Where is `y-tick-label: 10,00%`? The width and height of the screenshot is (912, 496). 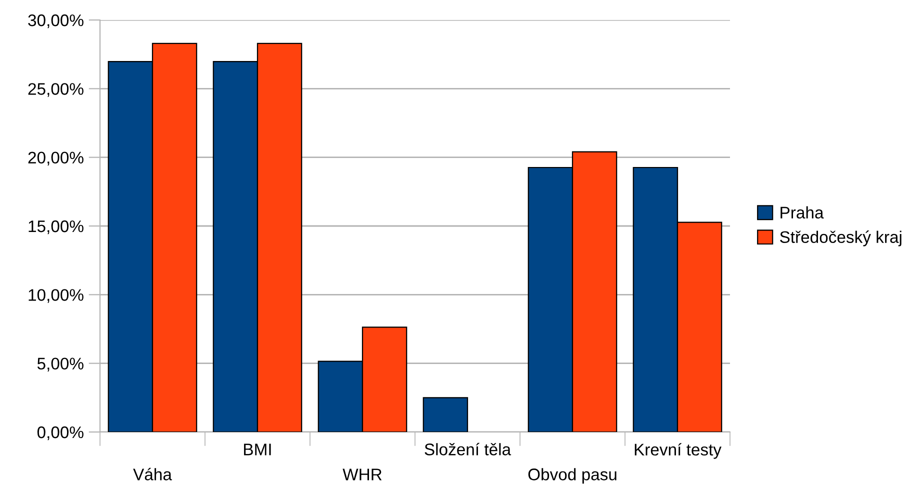
y-tick-label: 10,00% is located at coordinates (56, 296).